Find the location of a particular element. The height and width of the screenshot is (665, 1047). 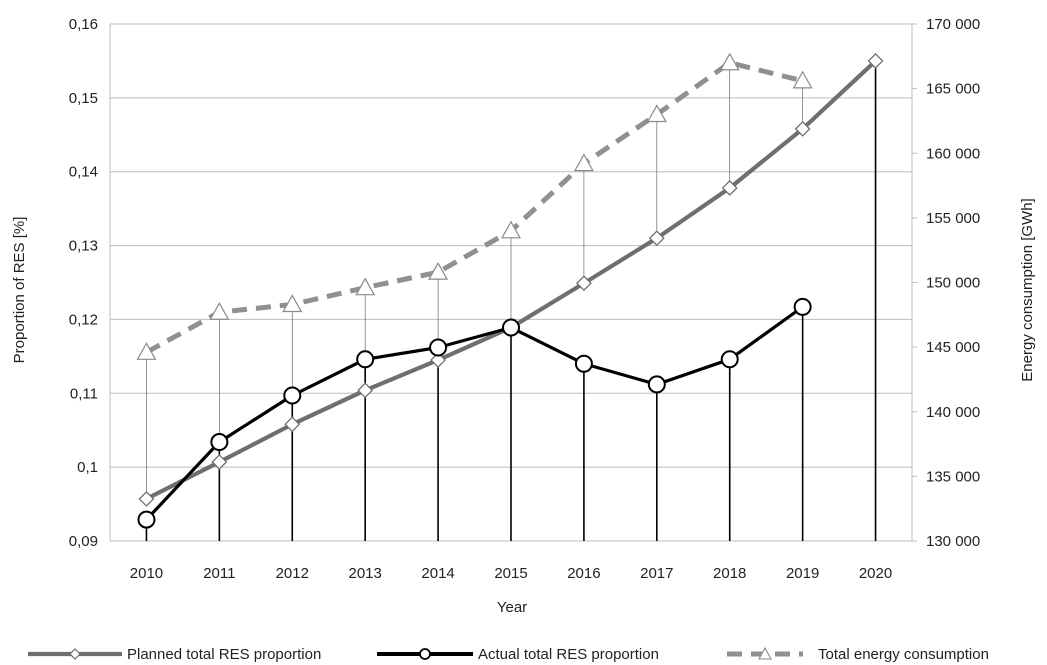

x-tick-label: 2016 is located at coordinates (583, 573).